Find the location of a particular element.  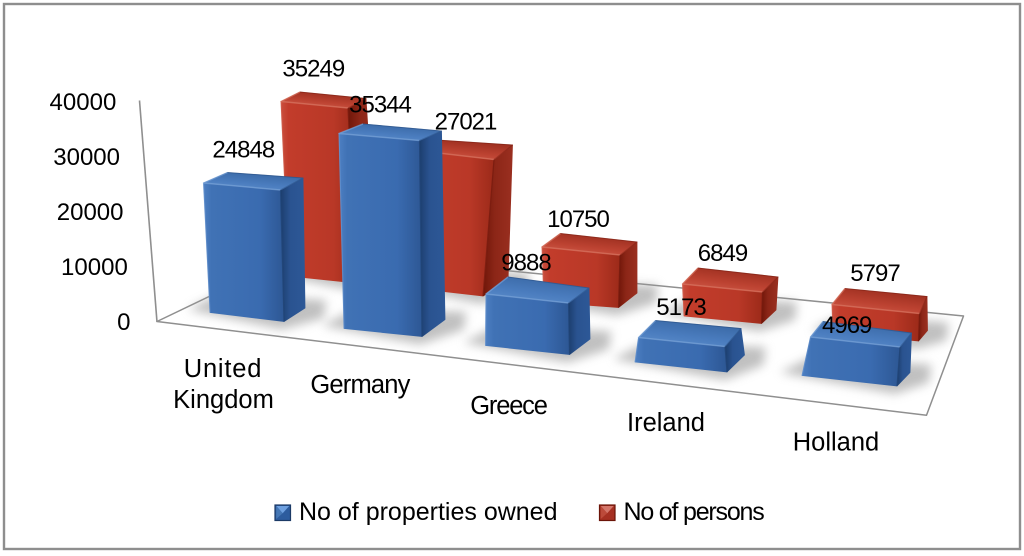

svg-text: 40000 is located at coordinates (83, 102).